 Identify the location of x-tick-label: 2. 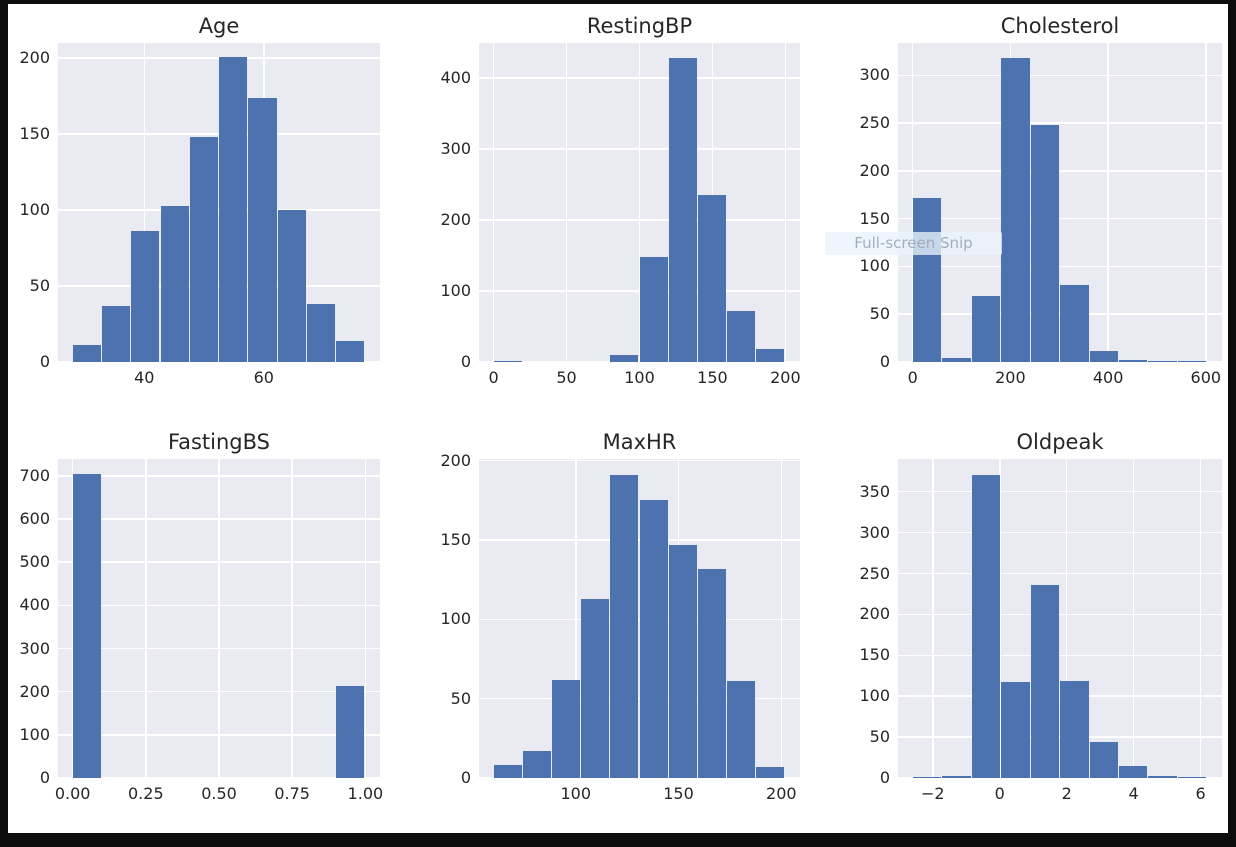
(1066, 793).